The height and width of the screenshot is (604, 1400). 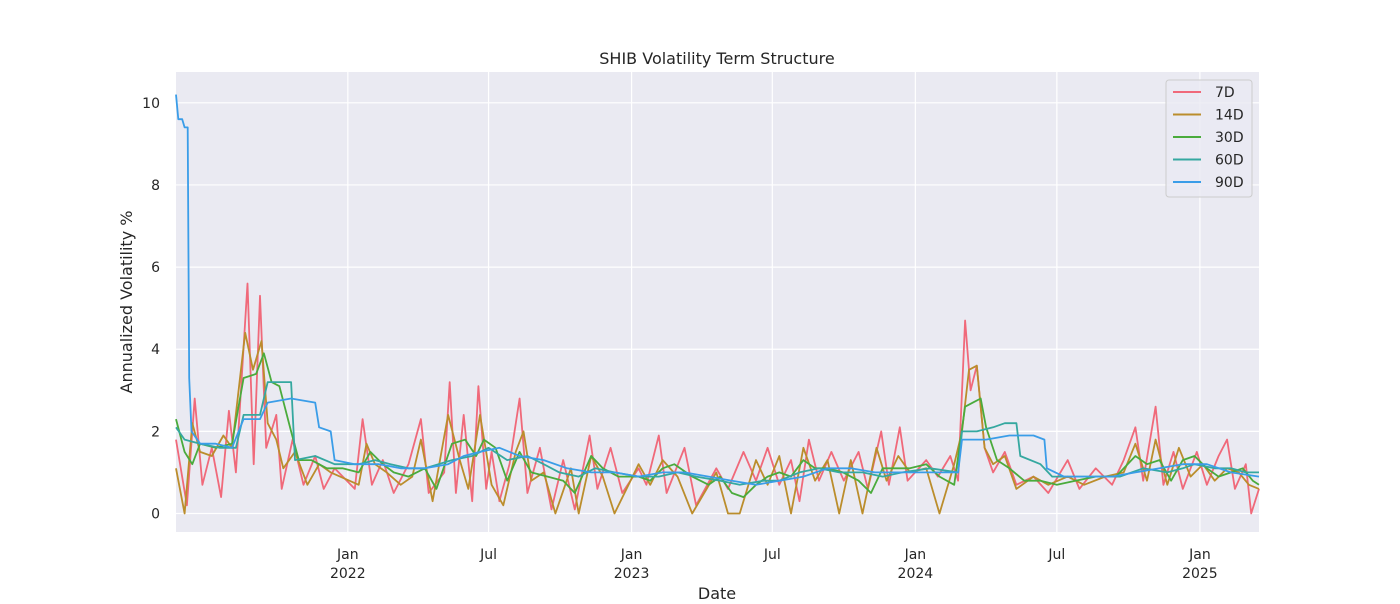 I want to click on x-tick-year-label: 2025, so click(x=1200, y=574).